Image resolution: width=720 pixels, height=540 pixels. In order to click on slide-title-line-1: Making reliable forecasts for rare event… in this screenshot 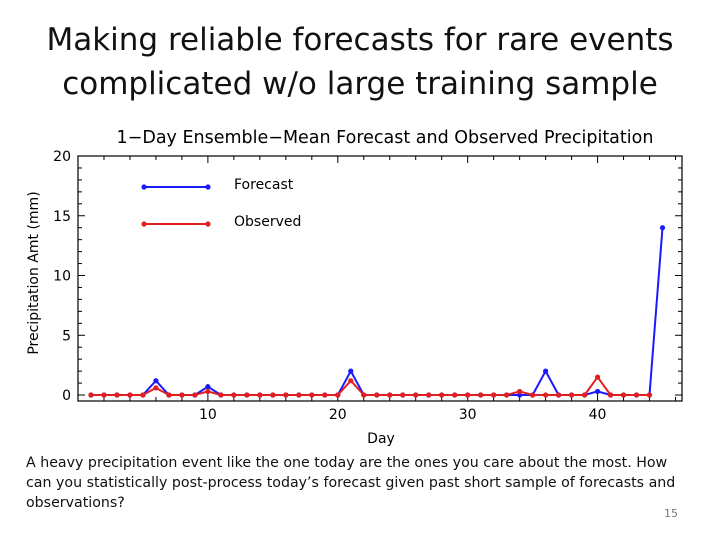, I will do `click(360, 40)`.